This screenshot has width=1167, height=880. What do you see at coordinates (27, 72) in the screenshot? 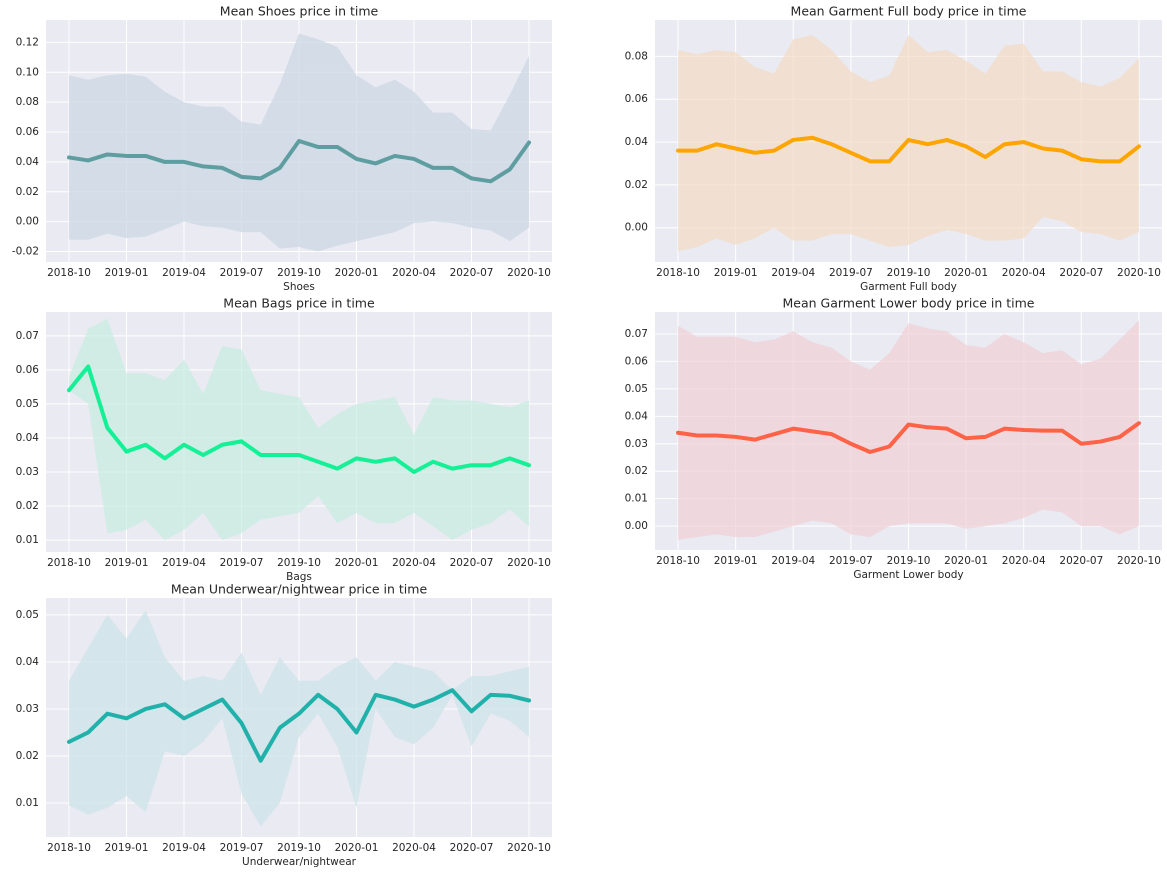
I see `y-tick-label: 0.10` at bounding box center [27, 72].